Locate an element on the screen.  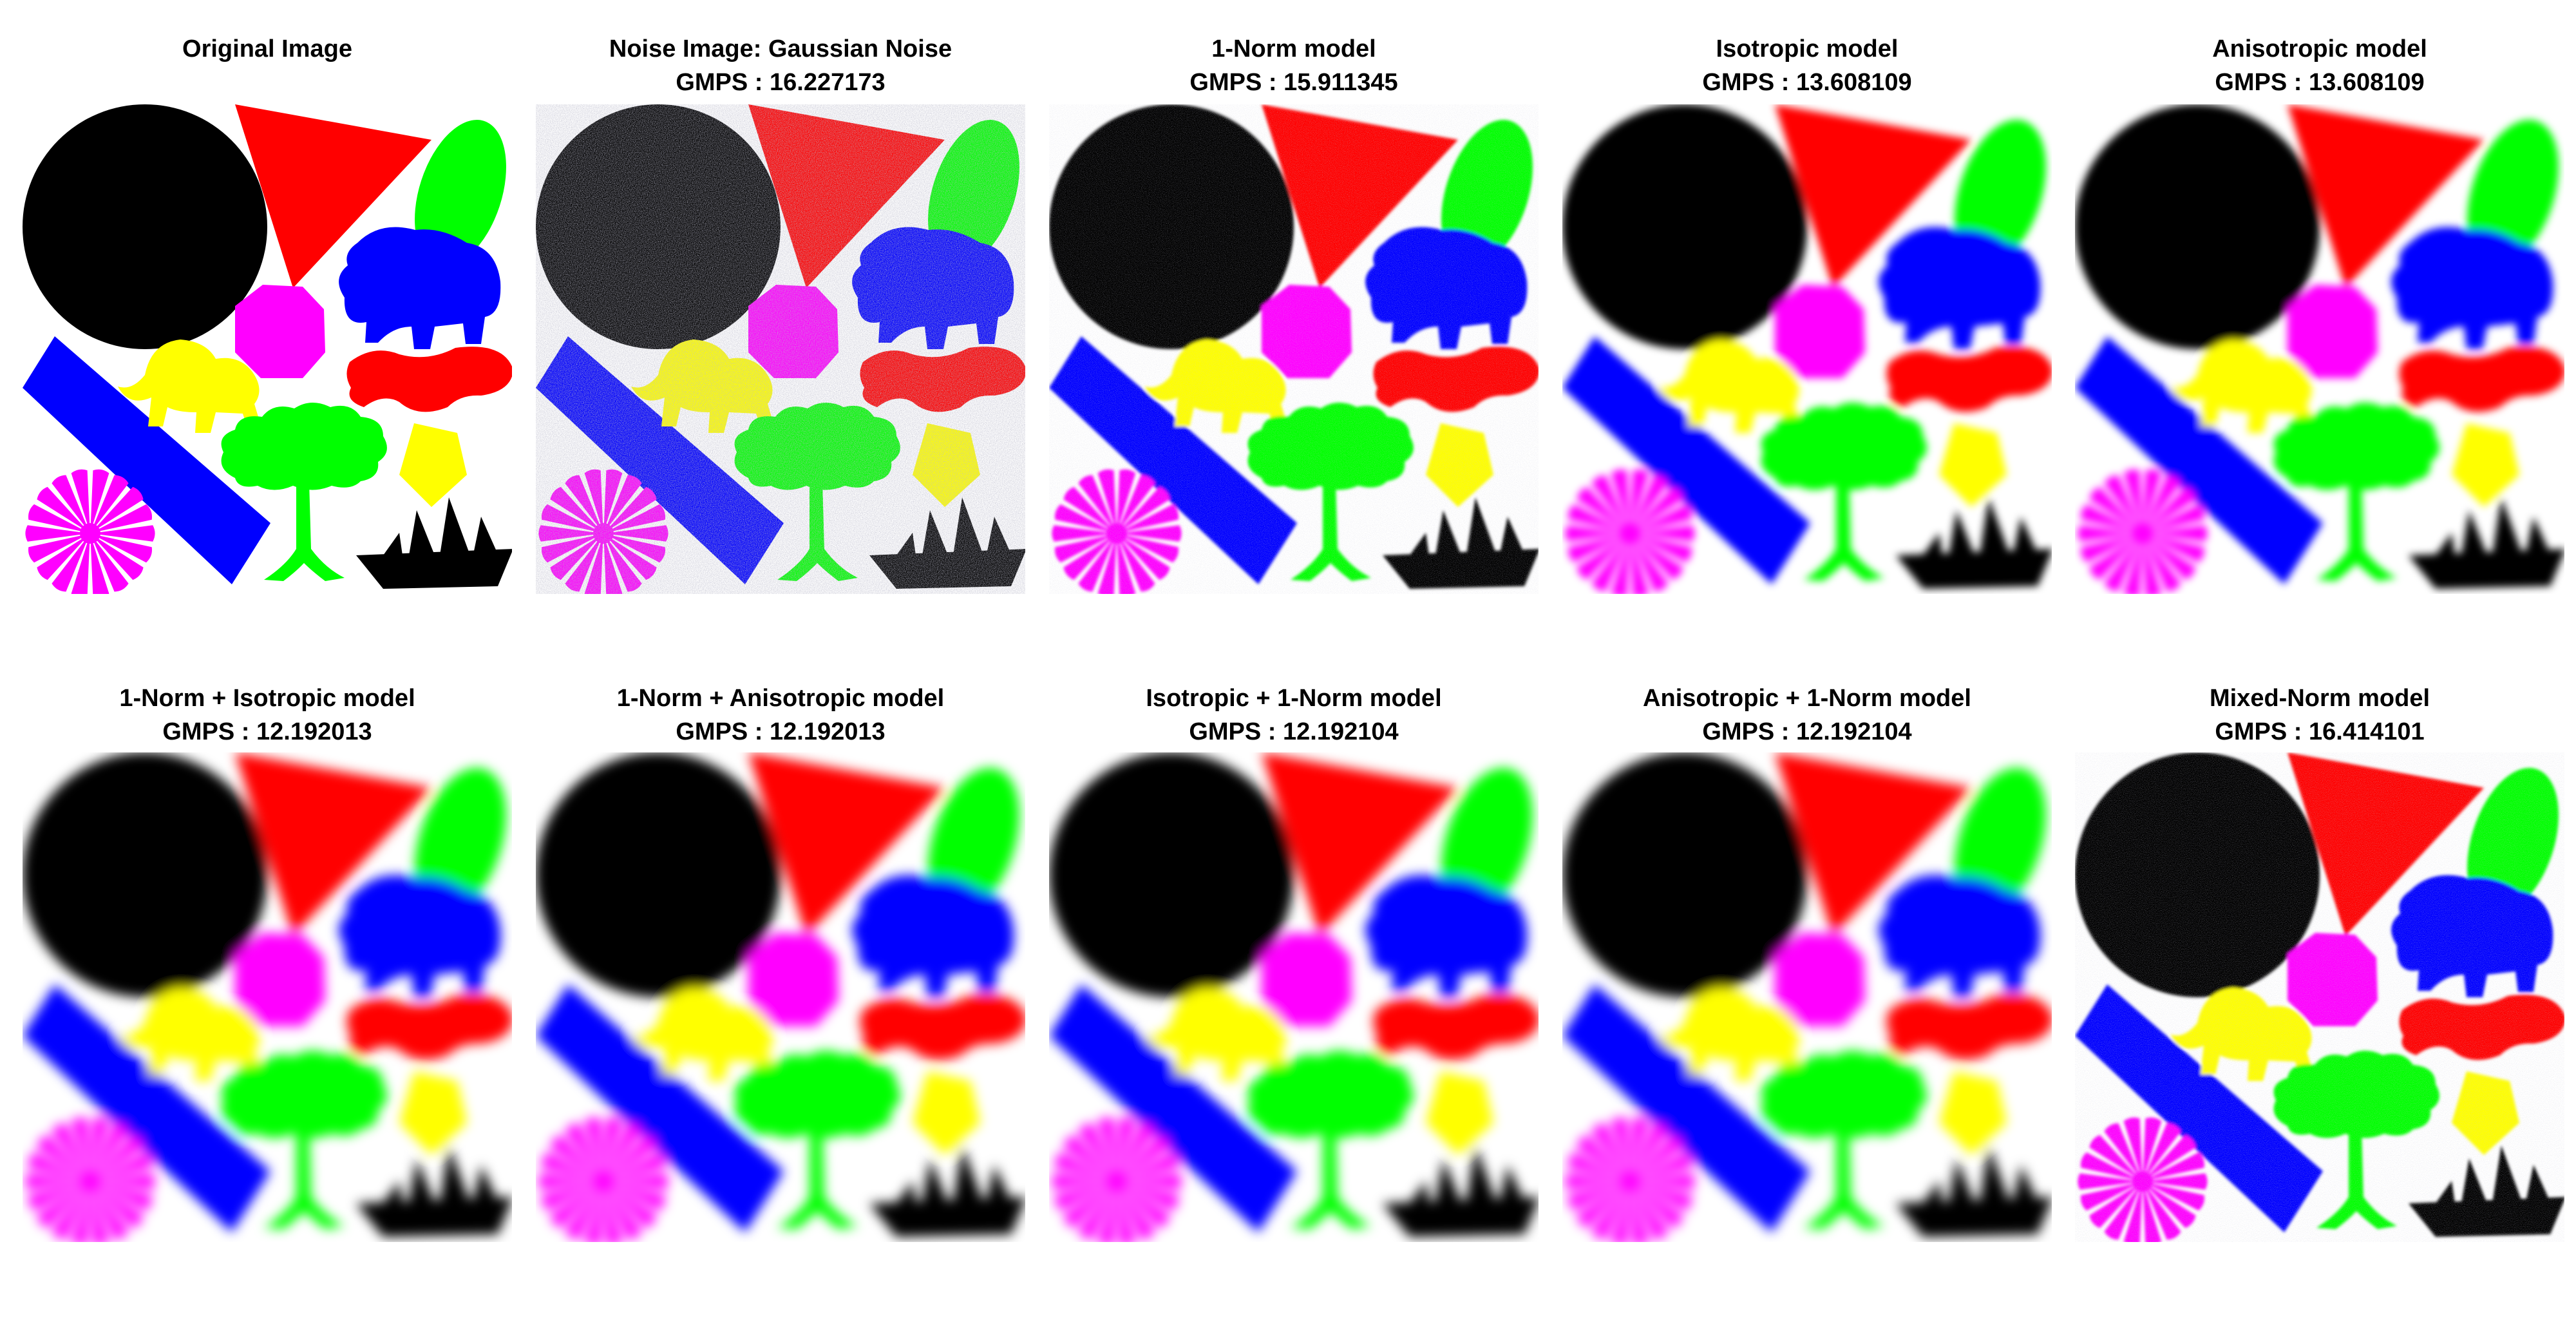
panel-metric: GMPS : 13.608109 is located at coordinates (1807, 82).